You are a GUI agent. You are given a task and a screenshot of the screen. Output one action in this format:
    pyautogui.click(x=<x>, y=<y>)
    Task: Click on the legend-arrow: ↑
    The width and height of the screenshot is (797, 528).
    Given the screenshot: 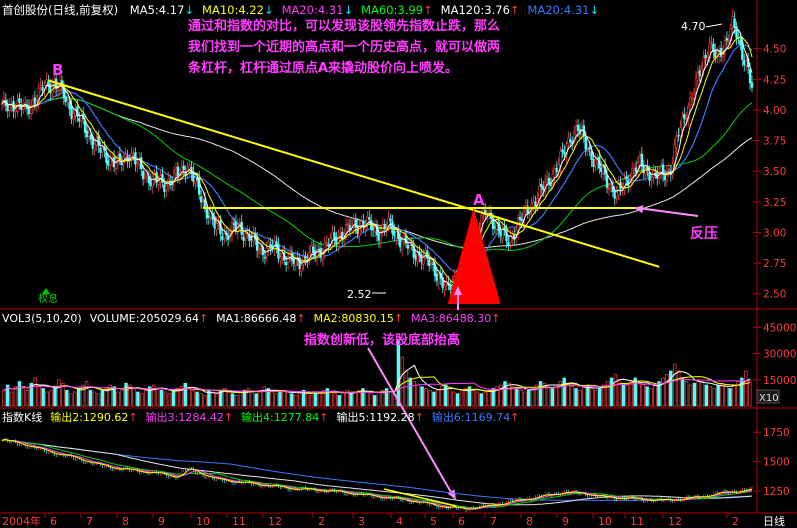 What is the action you would take?
    pyautogui.click(x=323, y=417)
    